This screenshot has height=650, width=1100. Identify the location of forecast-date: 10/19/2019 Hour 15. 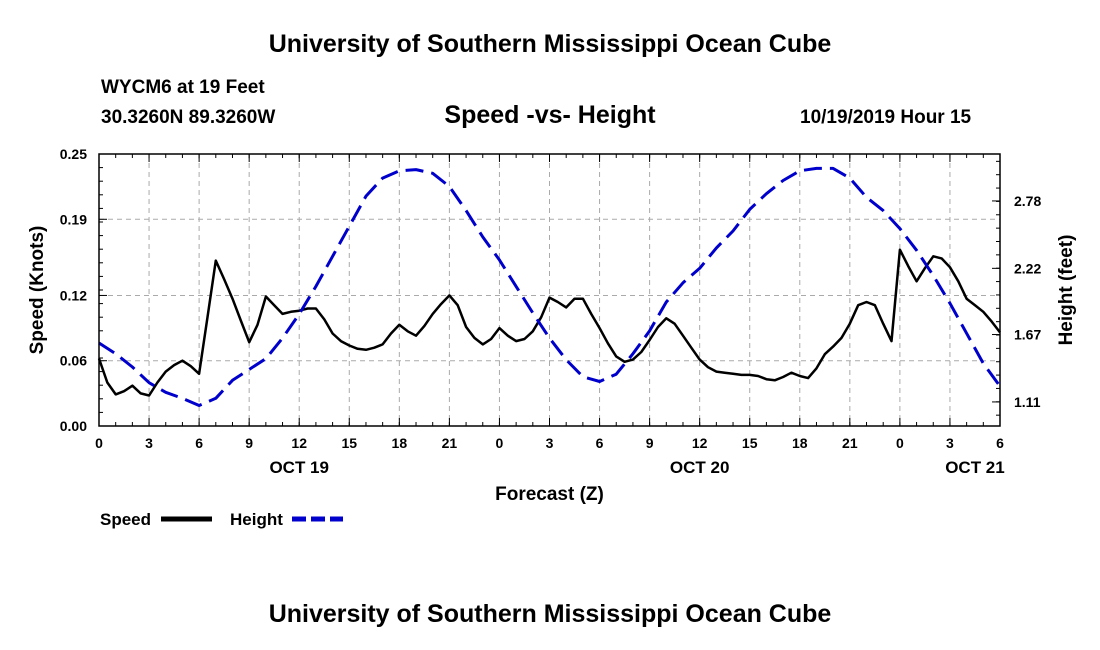
(886, 117).